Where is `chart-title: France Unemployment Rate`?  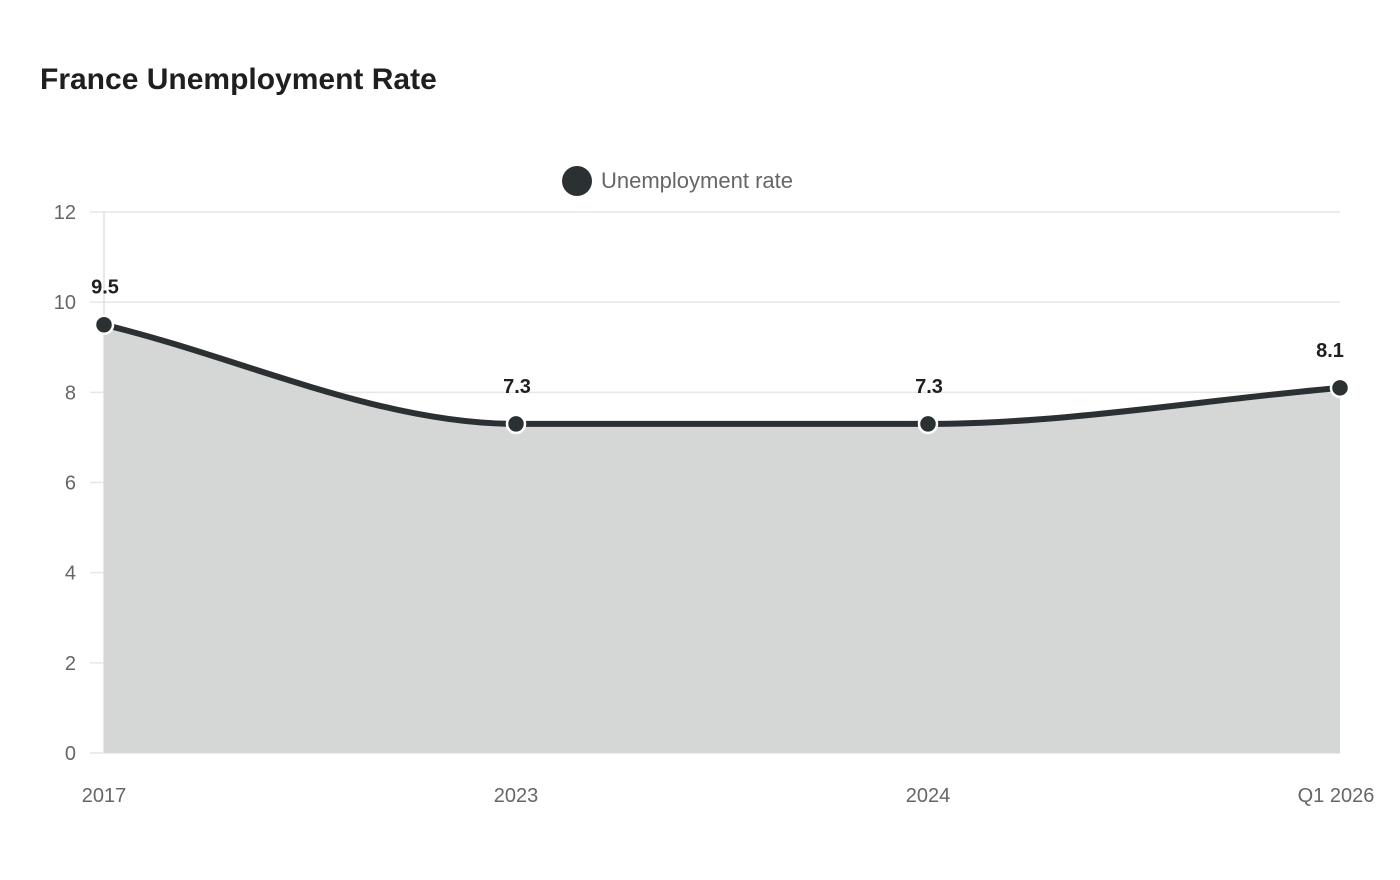 chart-title: France Unemployment Rate is located at coordinates (238, 79).